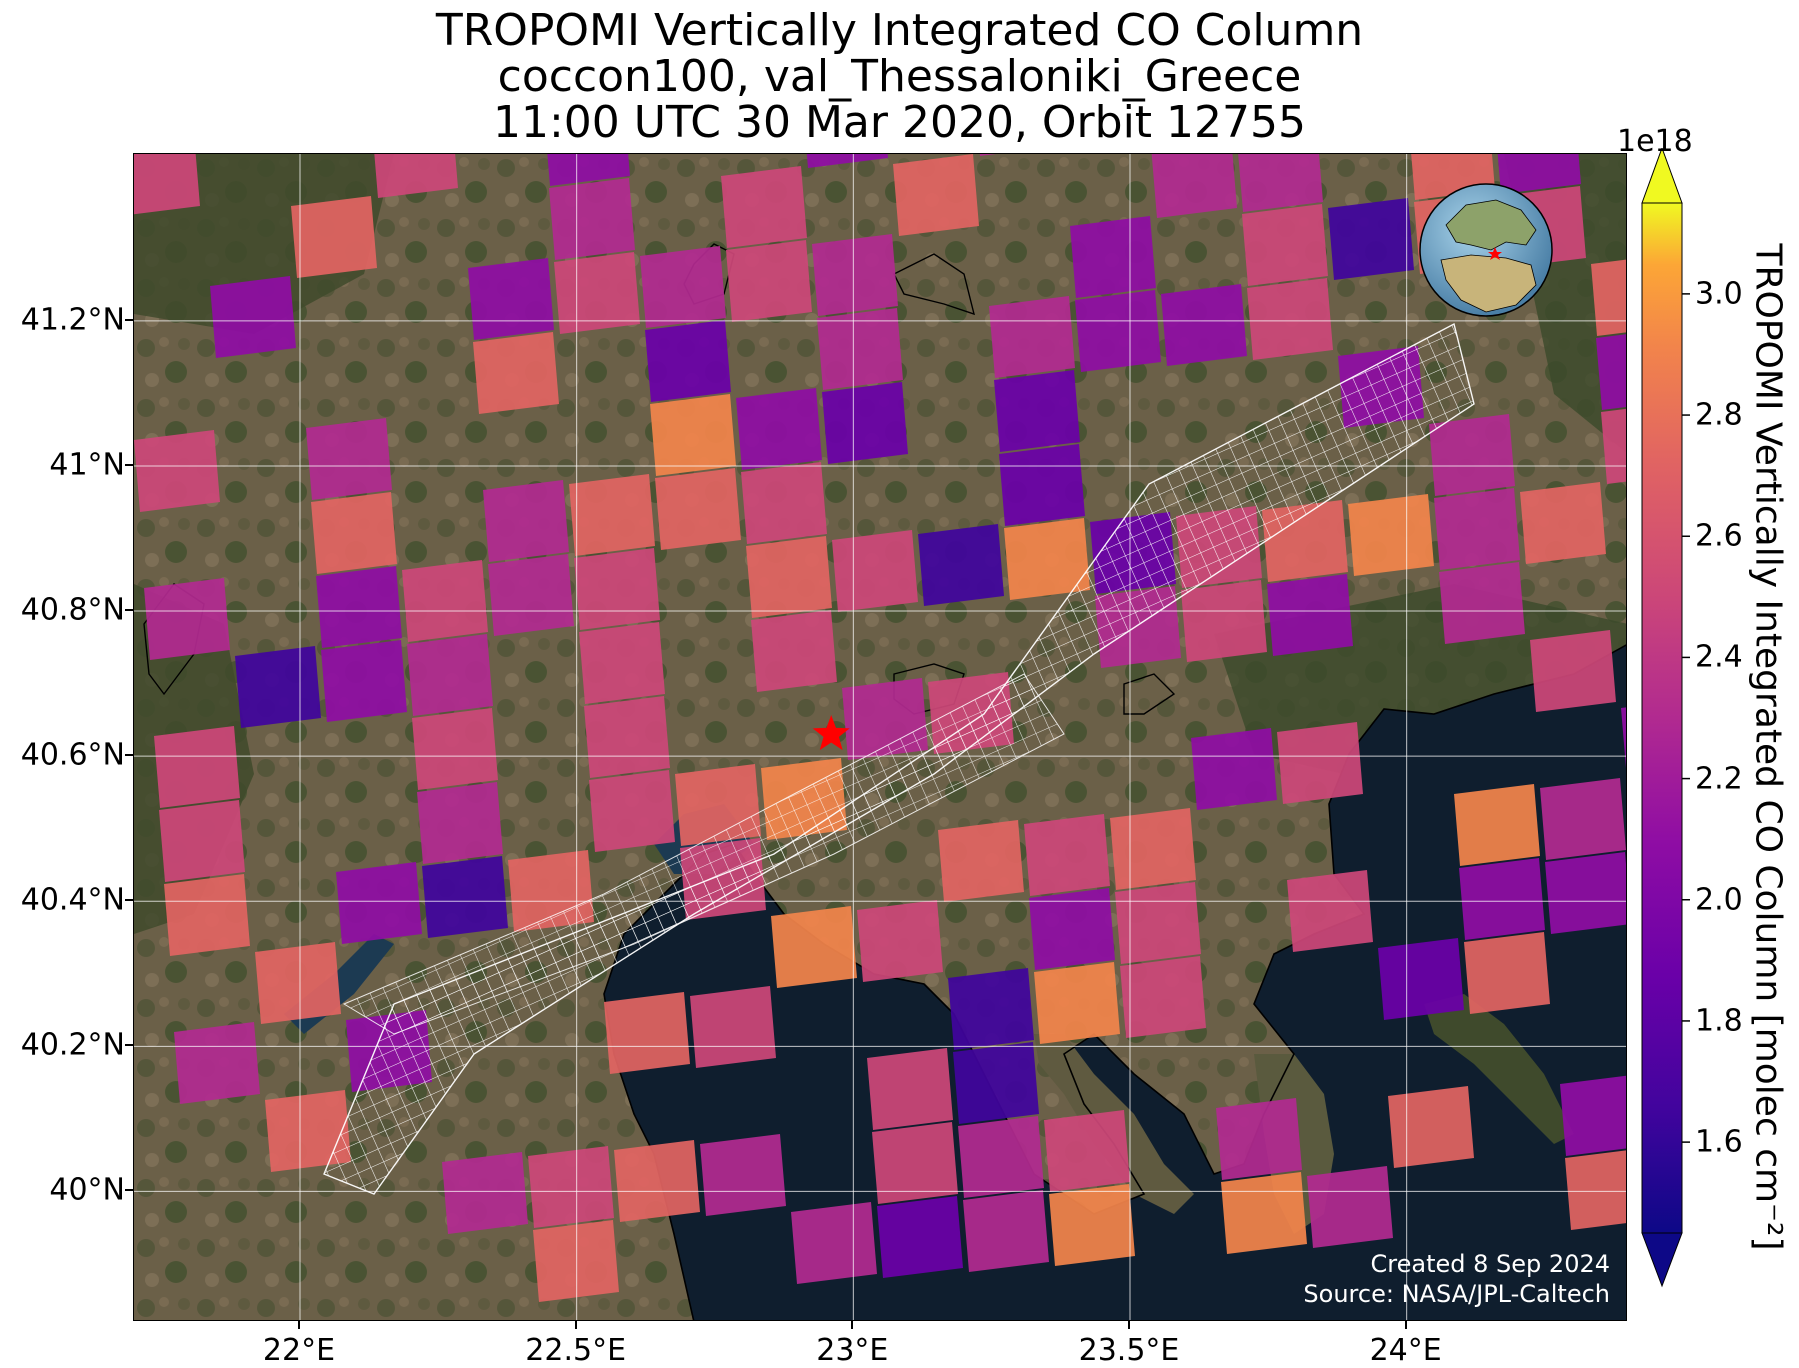 The image size is (1799, 1368). What do you see at coordinates (831, 732) in the screenshot?
I see `star-icon` at bounding box center [831, 732].